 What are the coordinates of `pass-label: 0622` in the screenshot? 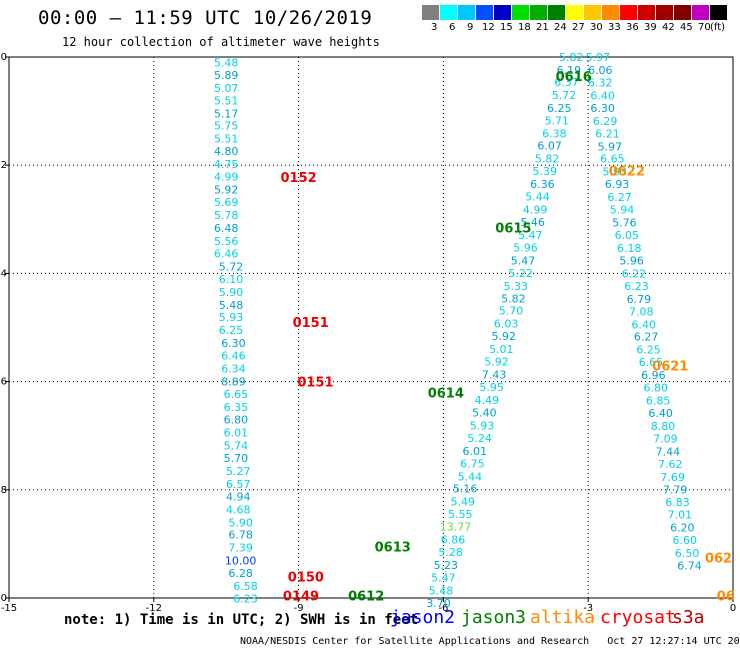 It's located at (627, 172).